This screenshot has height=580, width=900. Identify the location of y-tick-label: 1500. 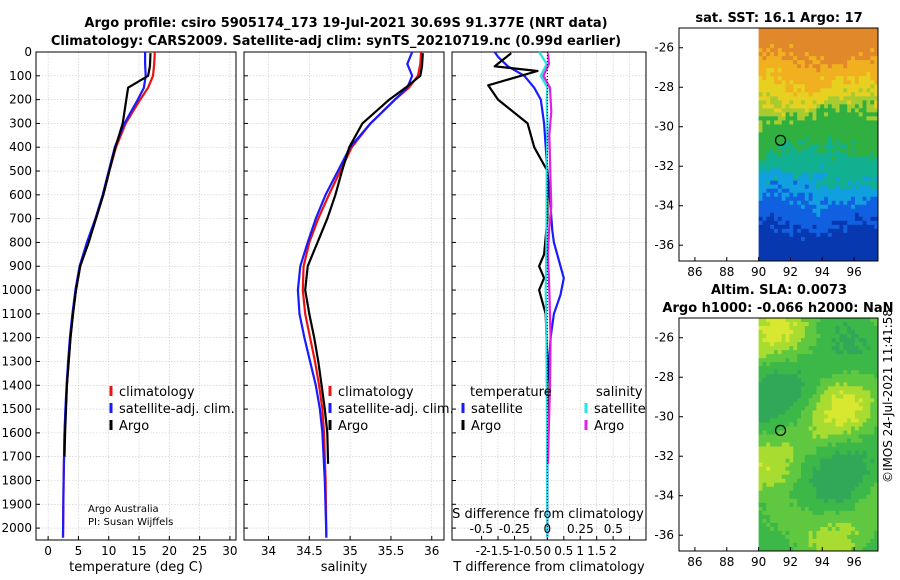
(16, 409).